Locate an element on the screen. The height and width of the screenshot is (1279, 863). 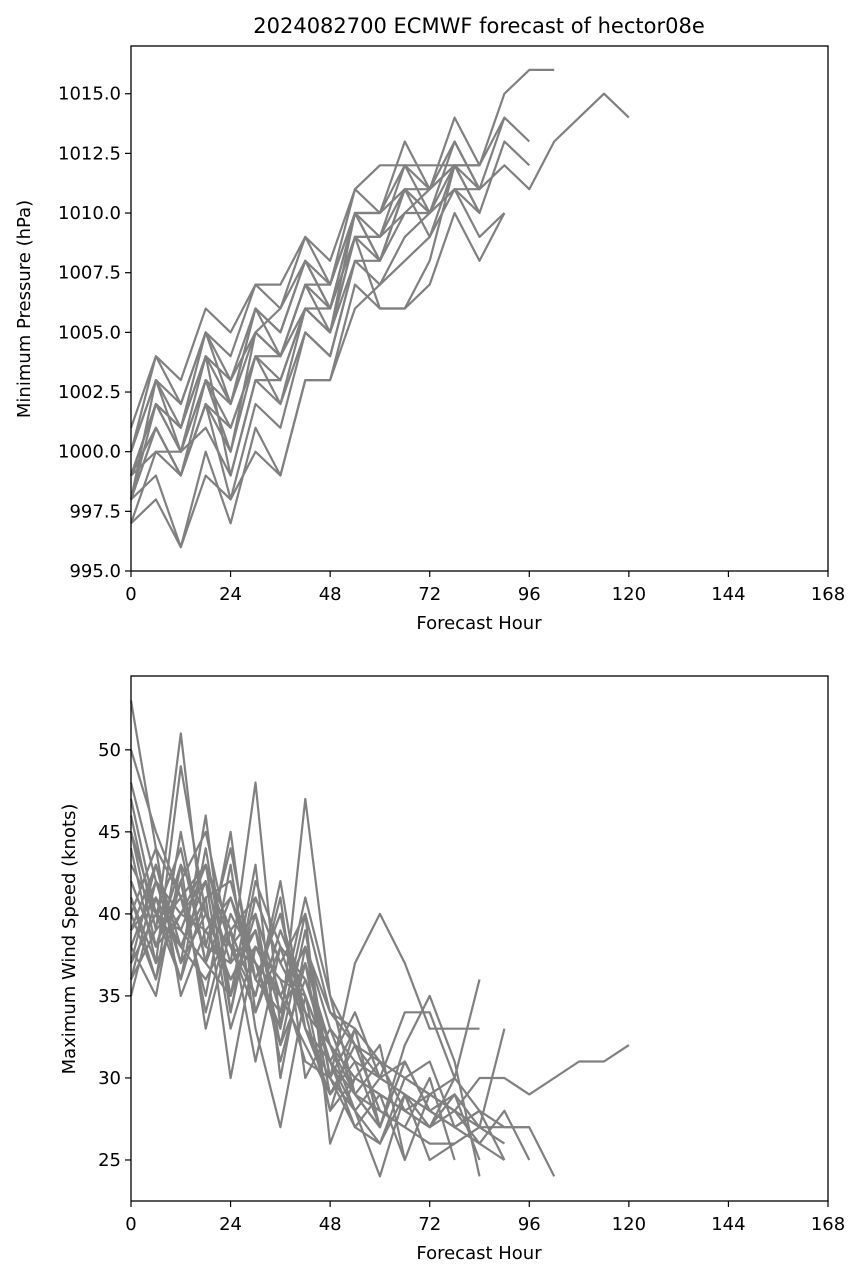
wind-x-tick-label: 48 is located at coordinates (330, 1224).